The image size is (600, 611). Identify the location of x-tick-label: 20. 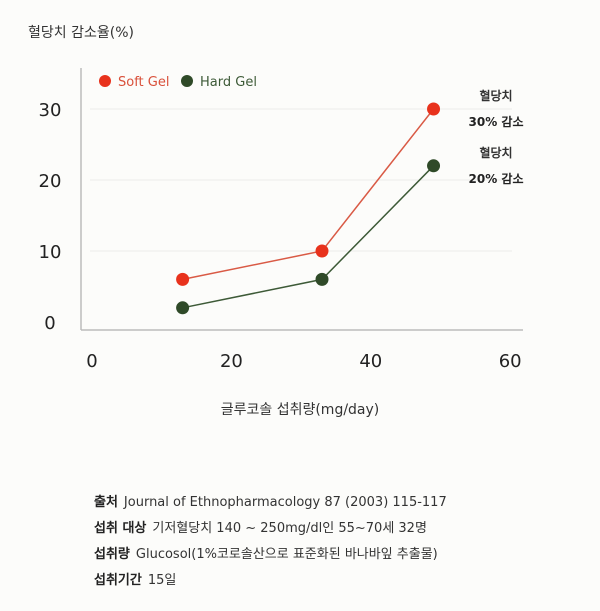
(231, 361).